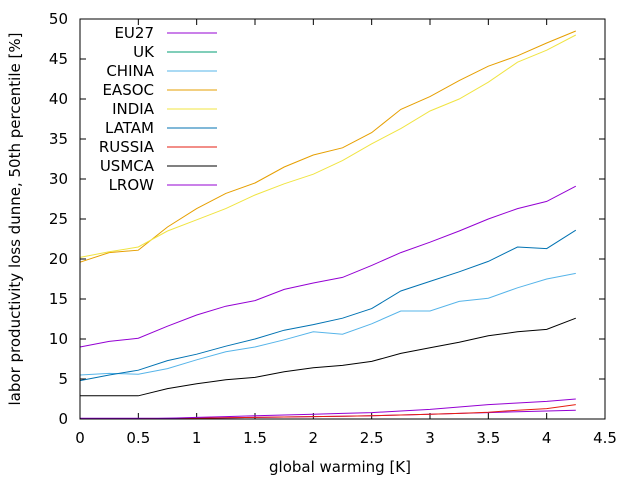 The image size is (640, 480). Describe the element at coordinates (58, 219) in the screenshot. I see `y-tick-label: 25` at that location.